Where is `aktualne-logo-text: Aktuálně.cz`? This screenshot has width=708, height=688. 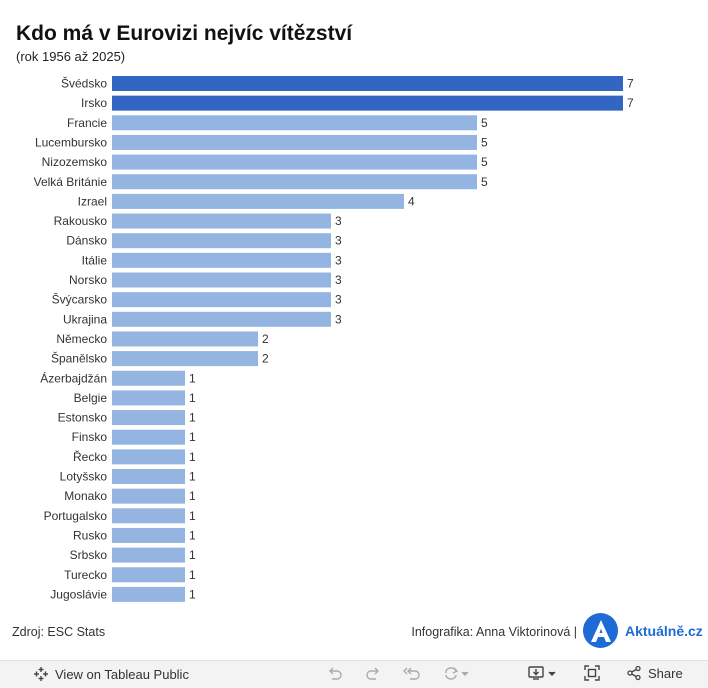 aktualne-logo-text: Aktuálně.cz is located at coordinates (664, 631).